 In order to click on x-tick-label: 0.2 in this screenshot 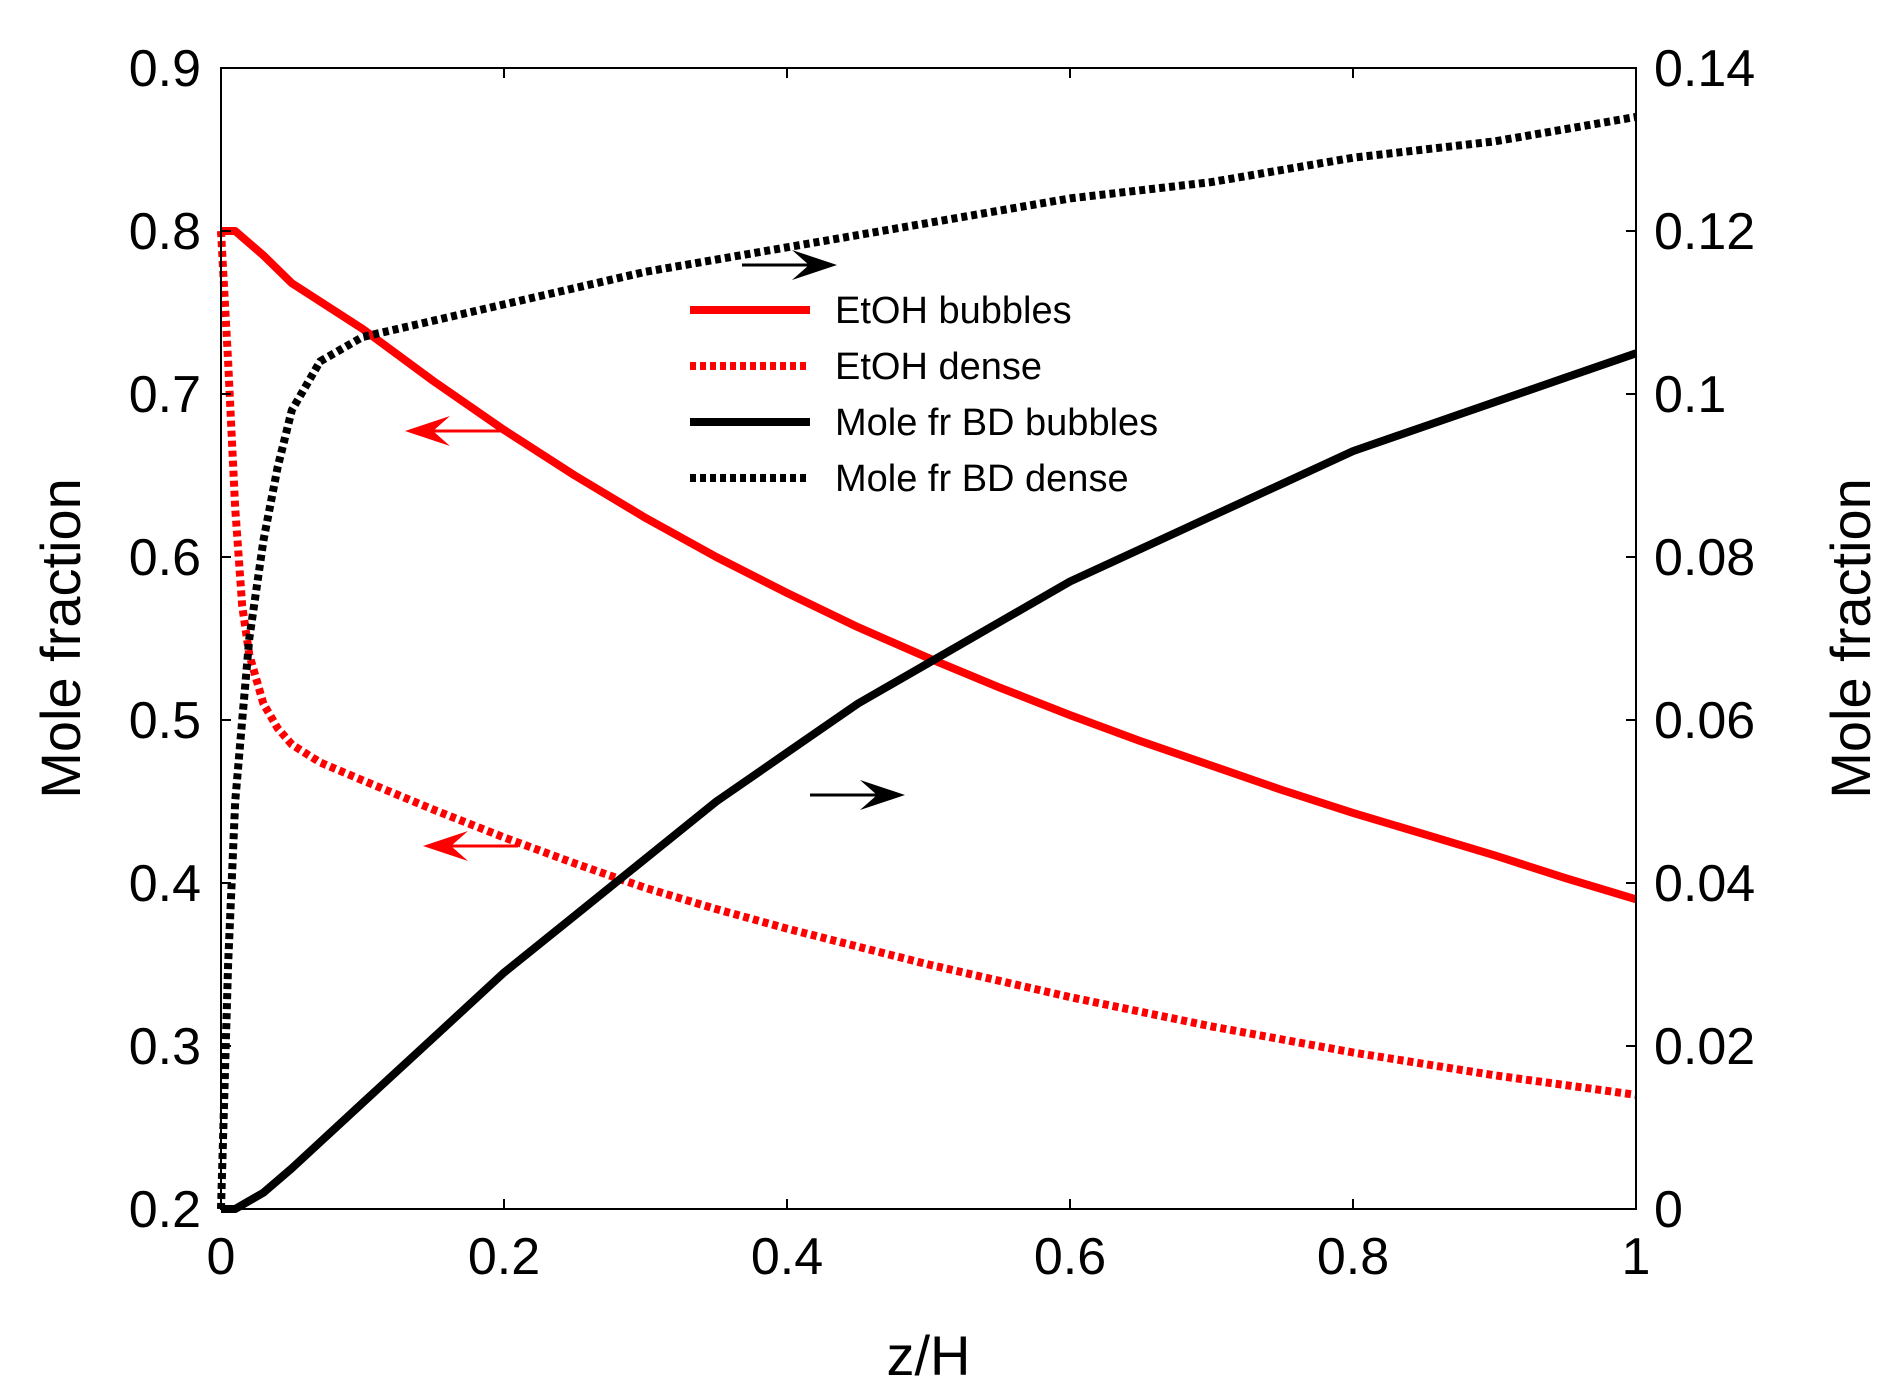, I will do `click(504, 1257)`.